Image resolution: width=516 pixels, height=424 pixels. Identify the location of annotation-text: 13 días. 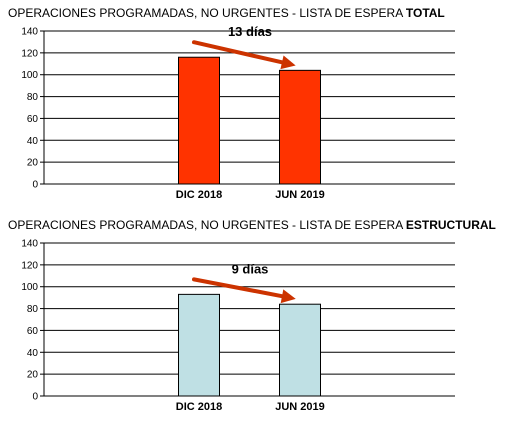
(250, 31).